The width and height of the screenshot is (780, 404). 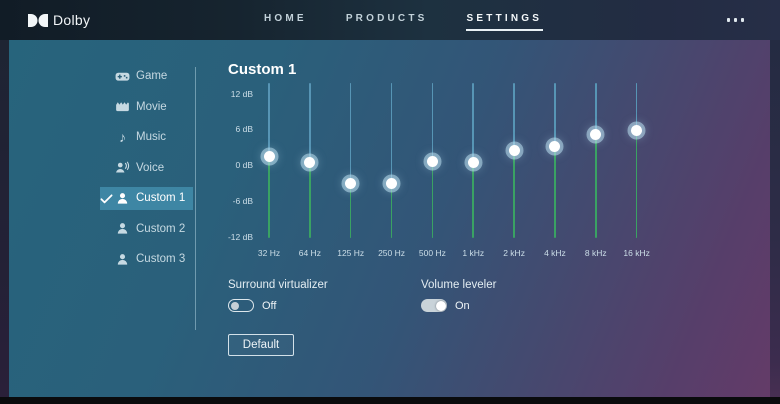 What do you see at coordinates (392, 253) in the screenshot?
I see `freq-label: 250 Hz` at bounding box center [392, 253].